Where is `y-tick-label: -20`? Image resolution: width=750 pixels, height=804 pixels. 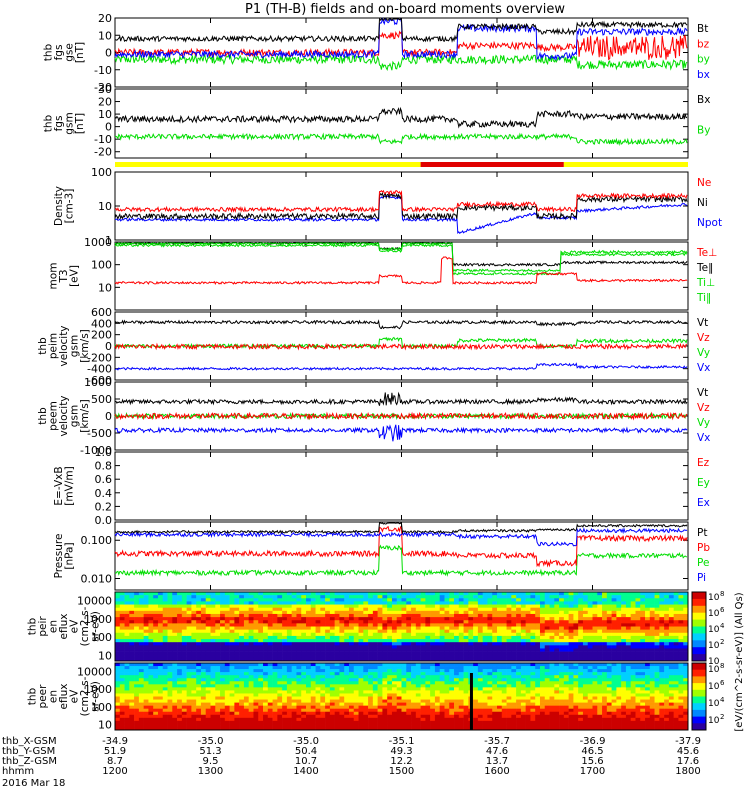
y-tick-label: -20 is located at coordinates (103, 152).